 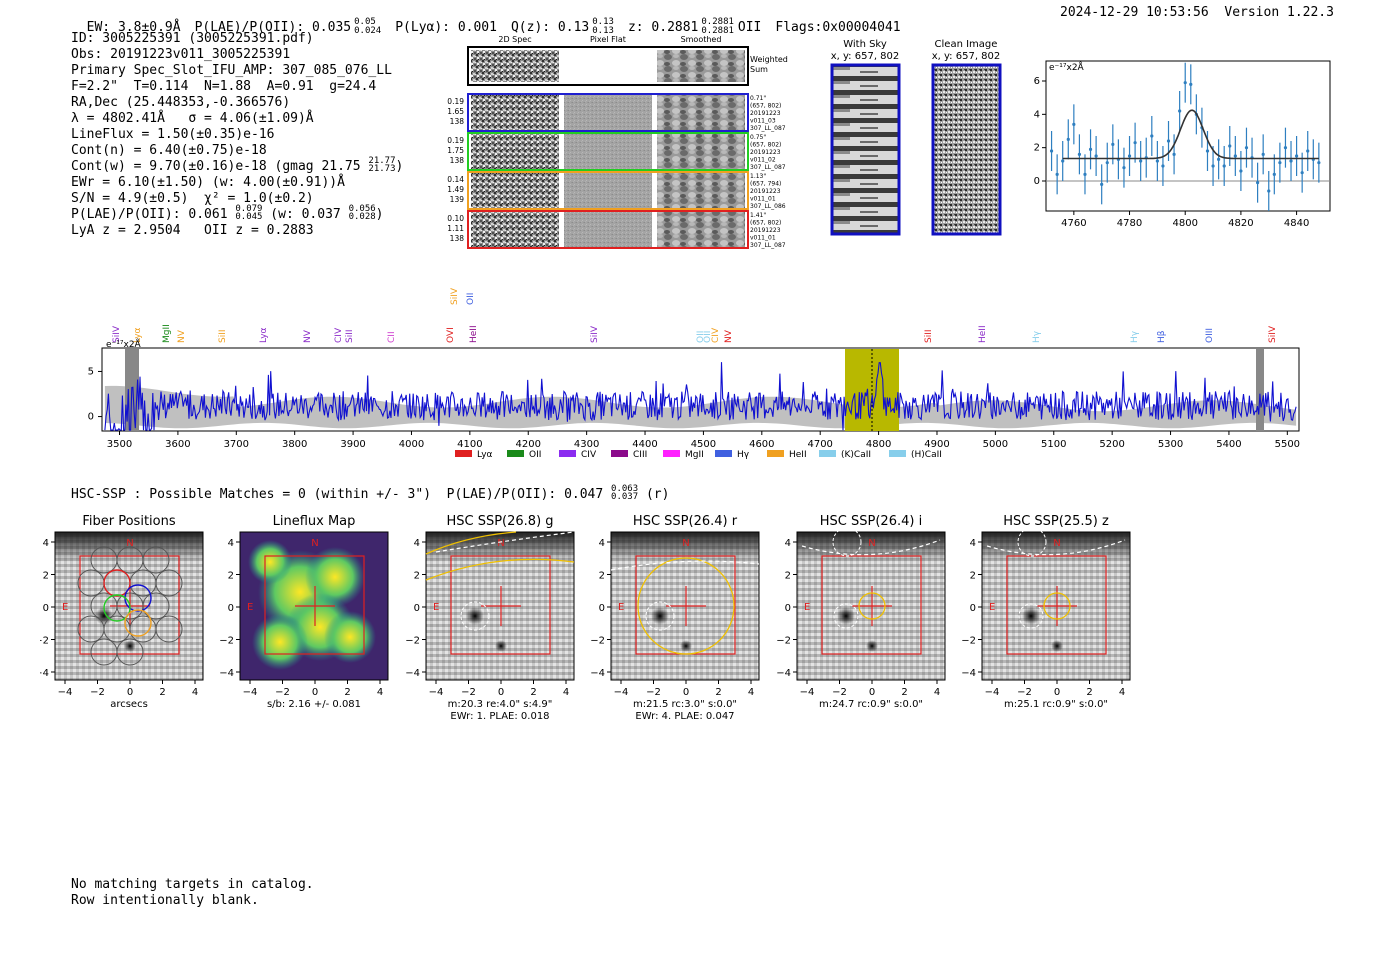 What do you see at coordinates (1056, 605) in the screenshot?
I see `panel-aperture-box` at bounding box center [1056, 605].